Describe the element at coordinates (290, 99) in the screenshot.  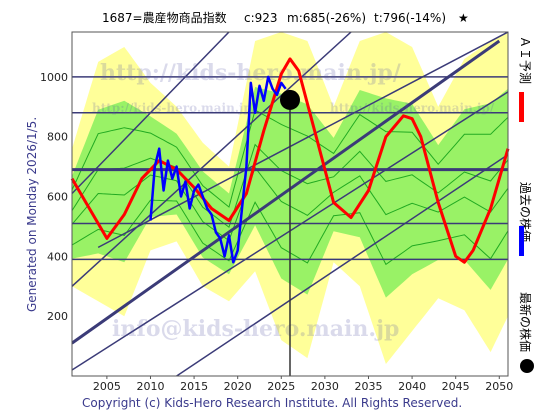
I see `current-marker` at that location.